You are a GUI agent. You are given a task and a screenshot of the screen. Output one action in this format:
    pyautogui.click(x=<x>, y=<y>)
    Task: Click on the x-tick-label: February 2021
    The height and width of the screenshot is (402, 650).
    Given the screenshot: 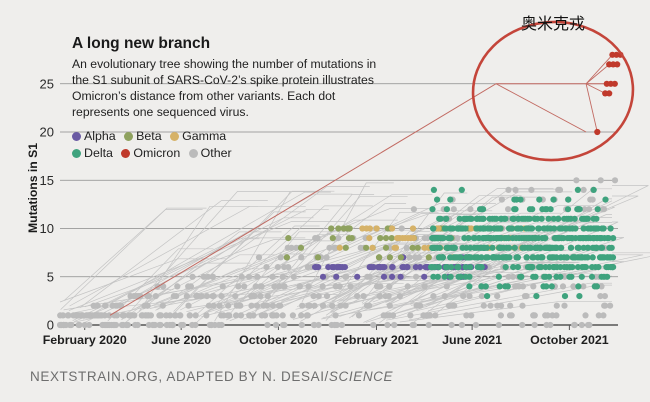 What is the action you would take?
    pyautogui.click(x=376, y=340)
    